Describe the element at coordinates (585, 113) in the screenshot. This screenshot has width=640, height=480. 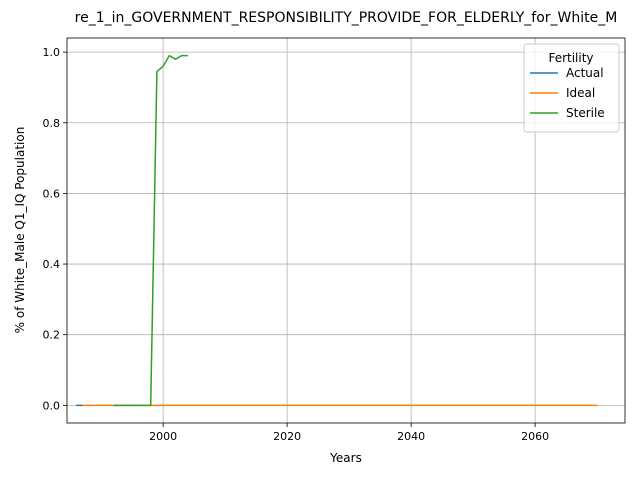
I see `legend-label-sterile: Sterile` at that location.